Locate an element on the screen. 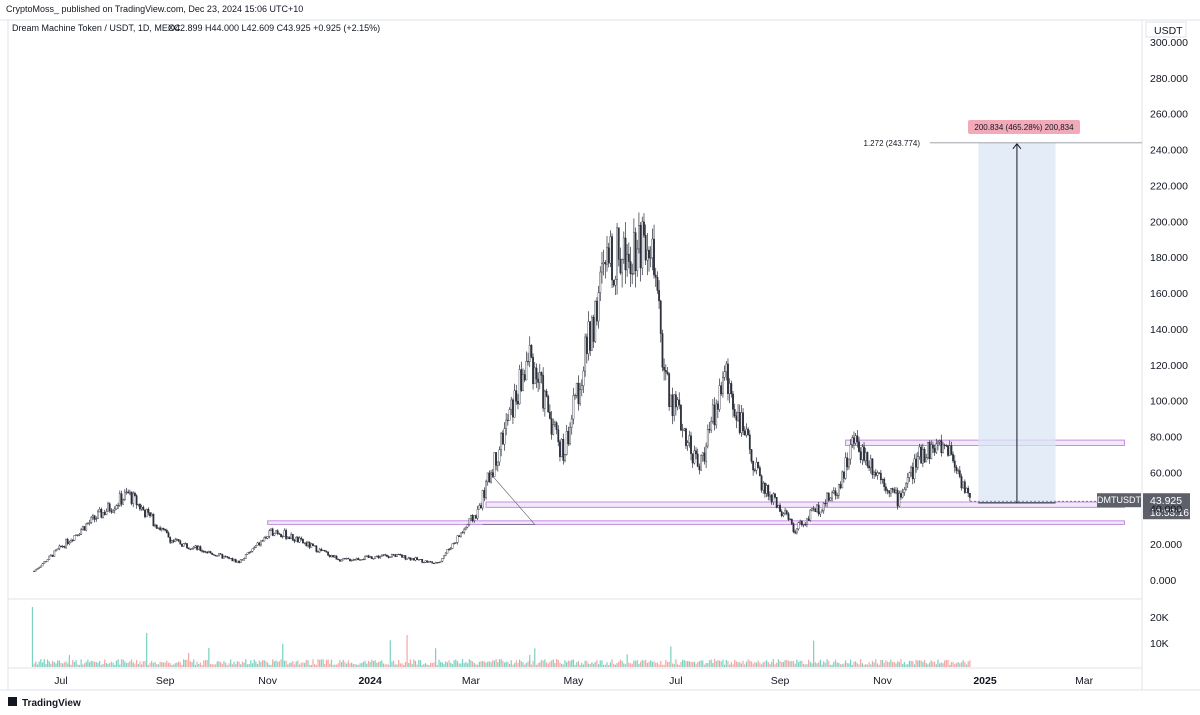 This screenshot has width=1200, height=715. volume-series is located at coordinates (501, 637).